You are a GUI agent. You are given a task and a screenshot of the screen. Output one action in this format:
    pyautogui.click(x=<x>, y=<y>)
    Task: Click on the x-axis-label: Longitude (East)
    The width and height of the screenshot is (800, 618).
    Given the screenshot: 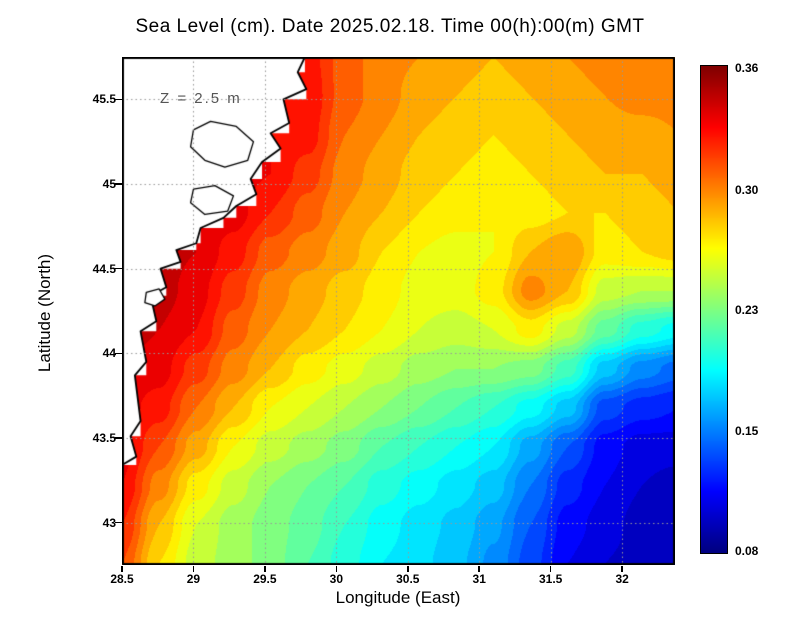 What is the action you would take?
    pyautogui.click(x=398, y=597)
    